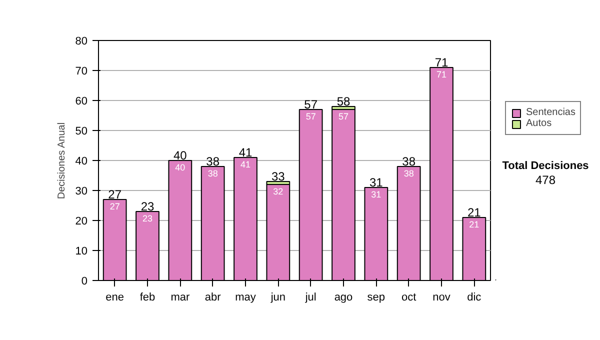 This screenshot has width=600, height=340. What do you see at coordinates (408, 298) in the screenshot?
I see `x-tick-label: oct` at bounding box center [408, 298].